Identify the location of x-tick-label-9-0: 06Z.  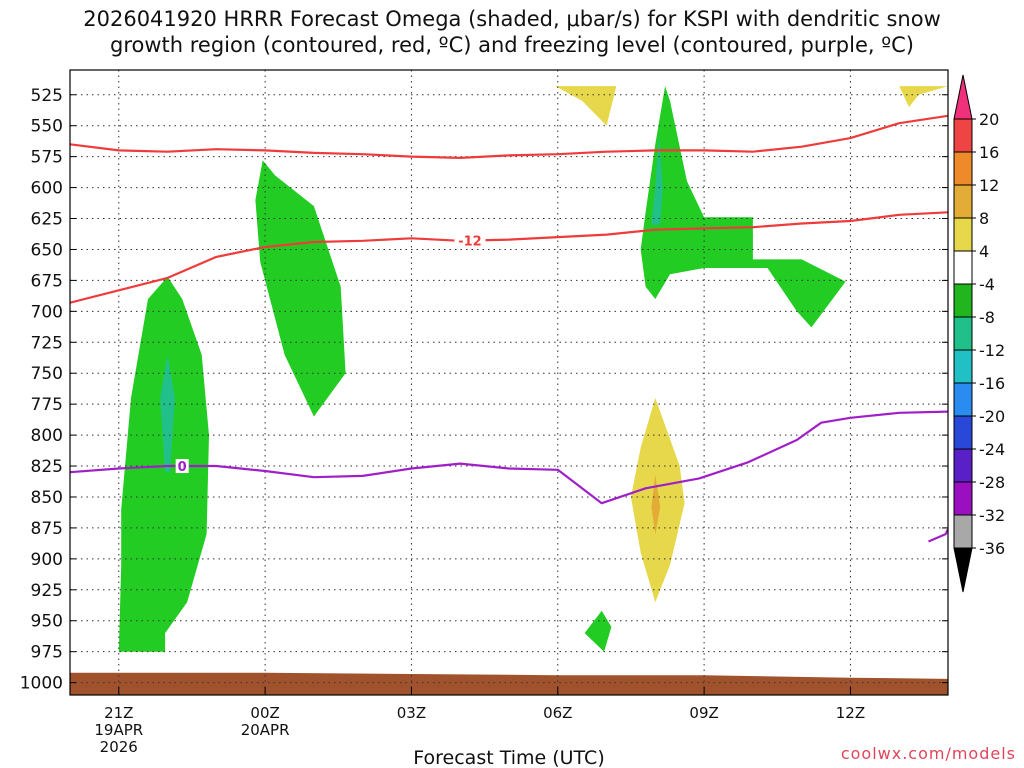
(557, 713).